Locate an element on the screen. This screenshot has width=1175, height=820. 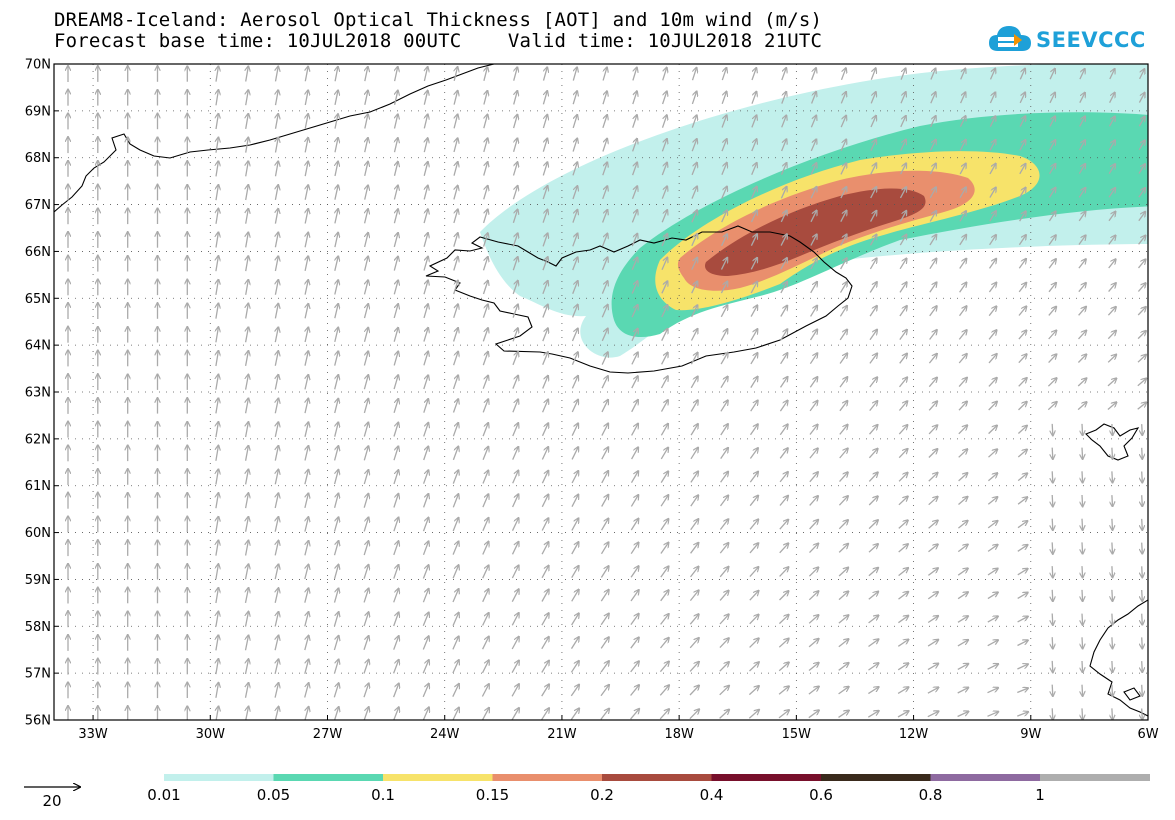
lon-tick-label: 24W is located at coordinates (445, 734).